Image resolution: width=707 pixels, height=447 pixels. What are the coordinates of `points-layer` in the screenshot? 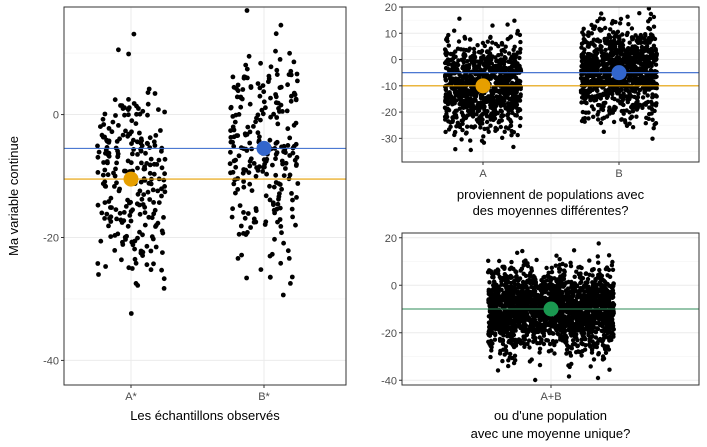 It's located at (551, 80).